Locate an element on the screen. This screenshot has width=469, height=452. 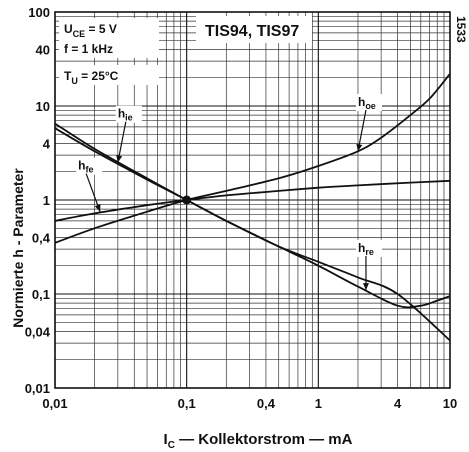
condition-subscript: CE is located at coordinates (79, 34).